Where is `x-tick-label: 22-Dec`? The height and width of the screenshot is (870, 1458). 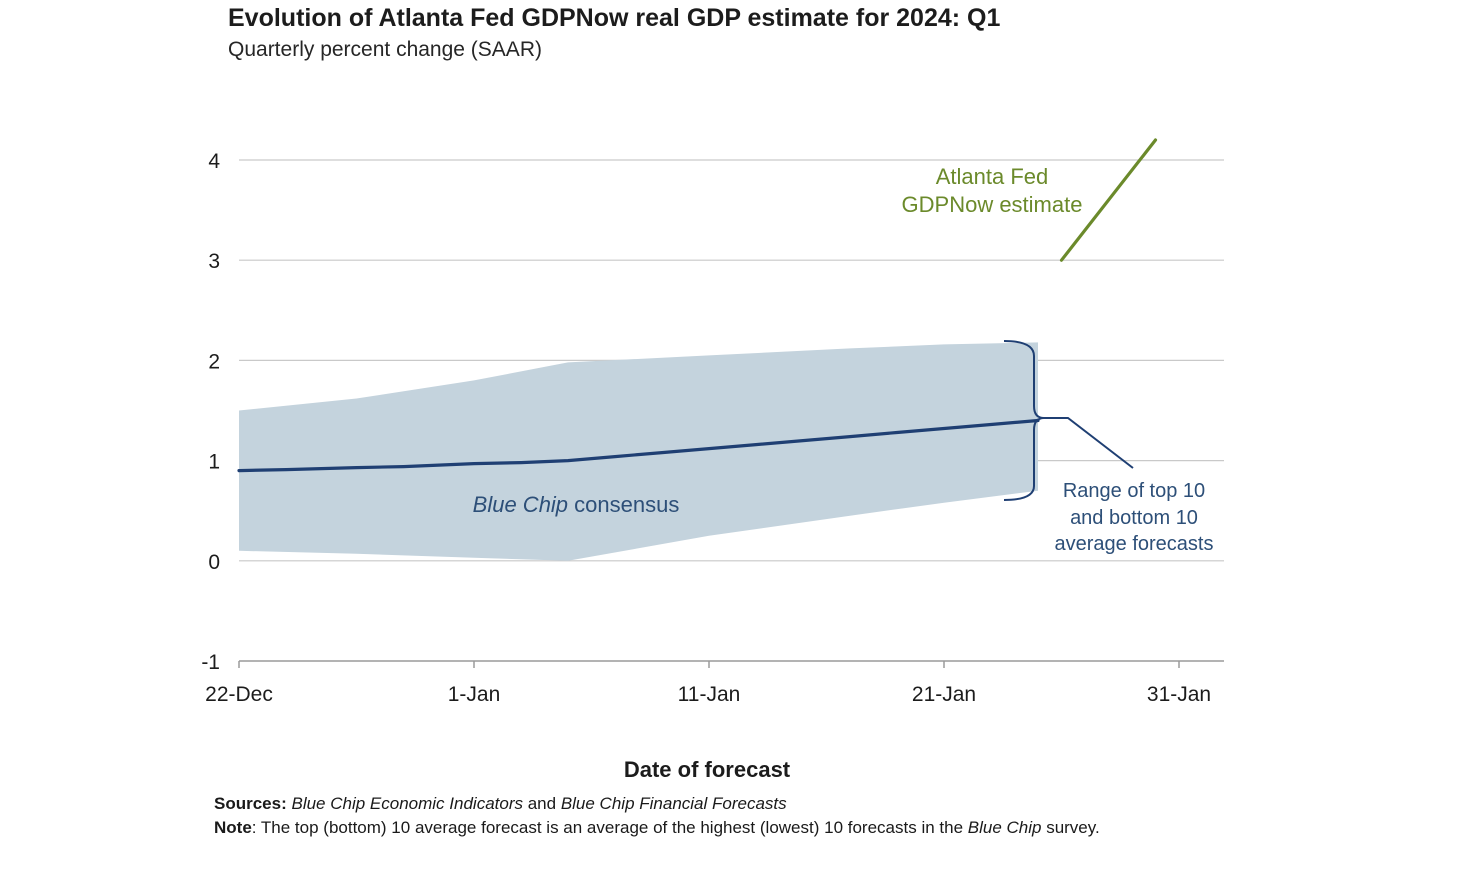
x-tick-label: 22-Dec is located at coordinates (239, 694).